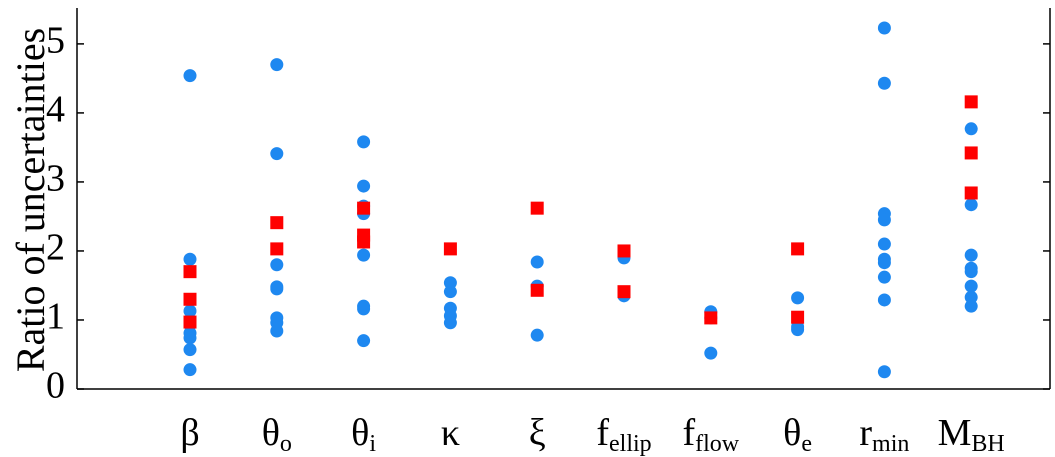  I want to click on label-subscript: ellip, so click(630, 444).